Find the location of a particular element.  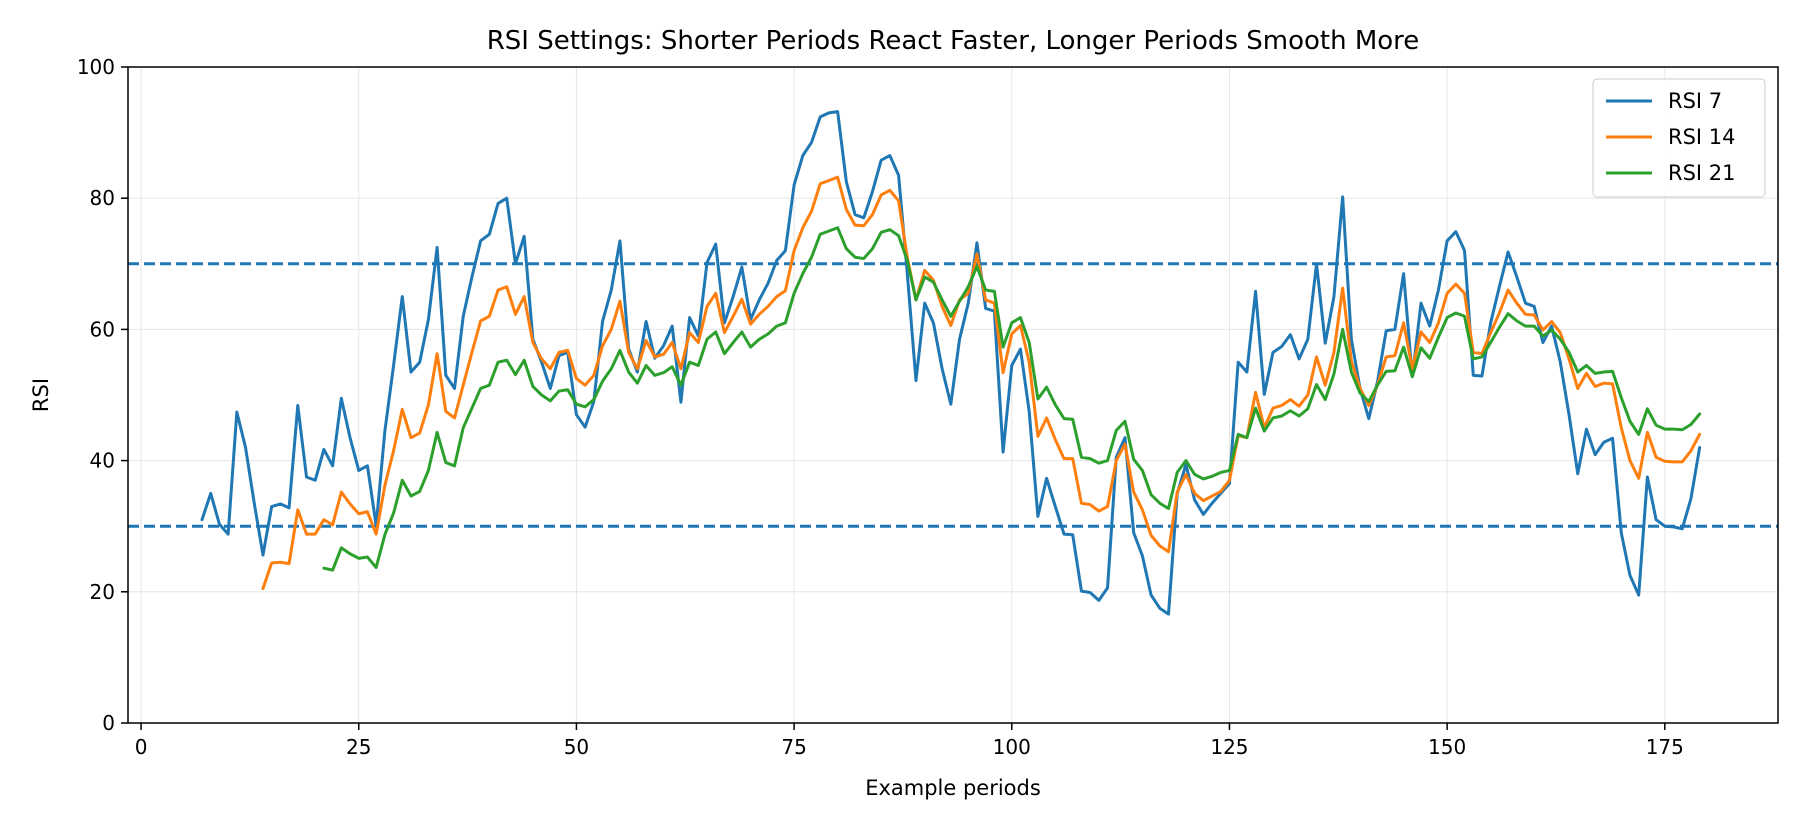

x-tick-label: 25 is located at coordinates (358, 747).